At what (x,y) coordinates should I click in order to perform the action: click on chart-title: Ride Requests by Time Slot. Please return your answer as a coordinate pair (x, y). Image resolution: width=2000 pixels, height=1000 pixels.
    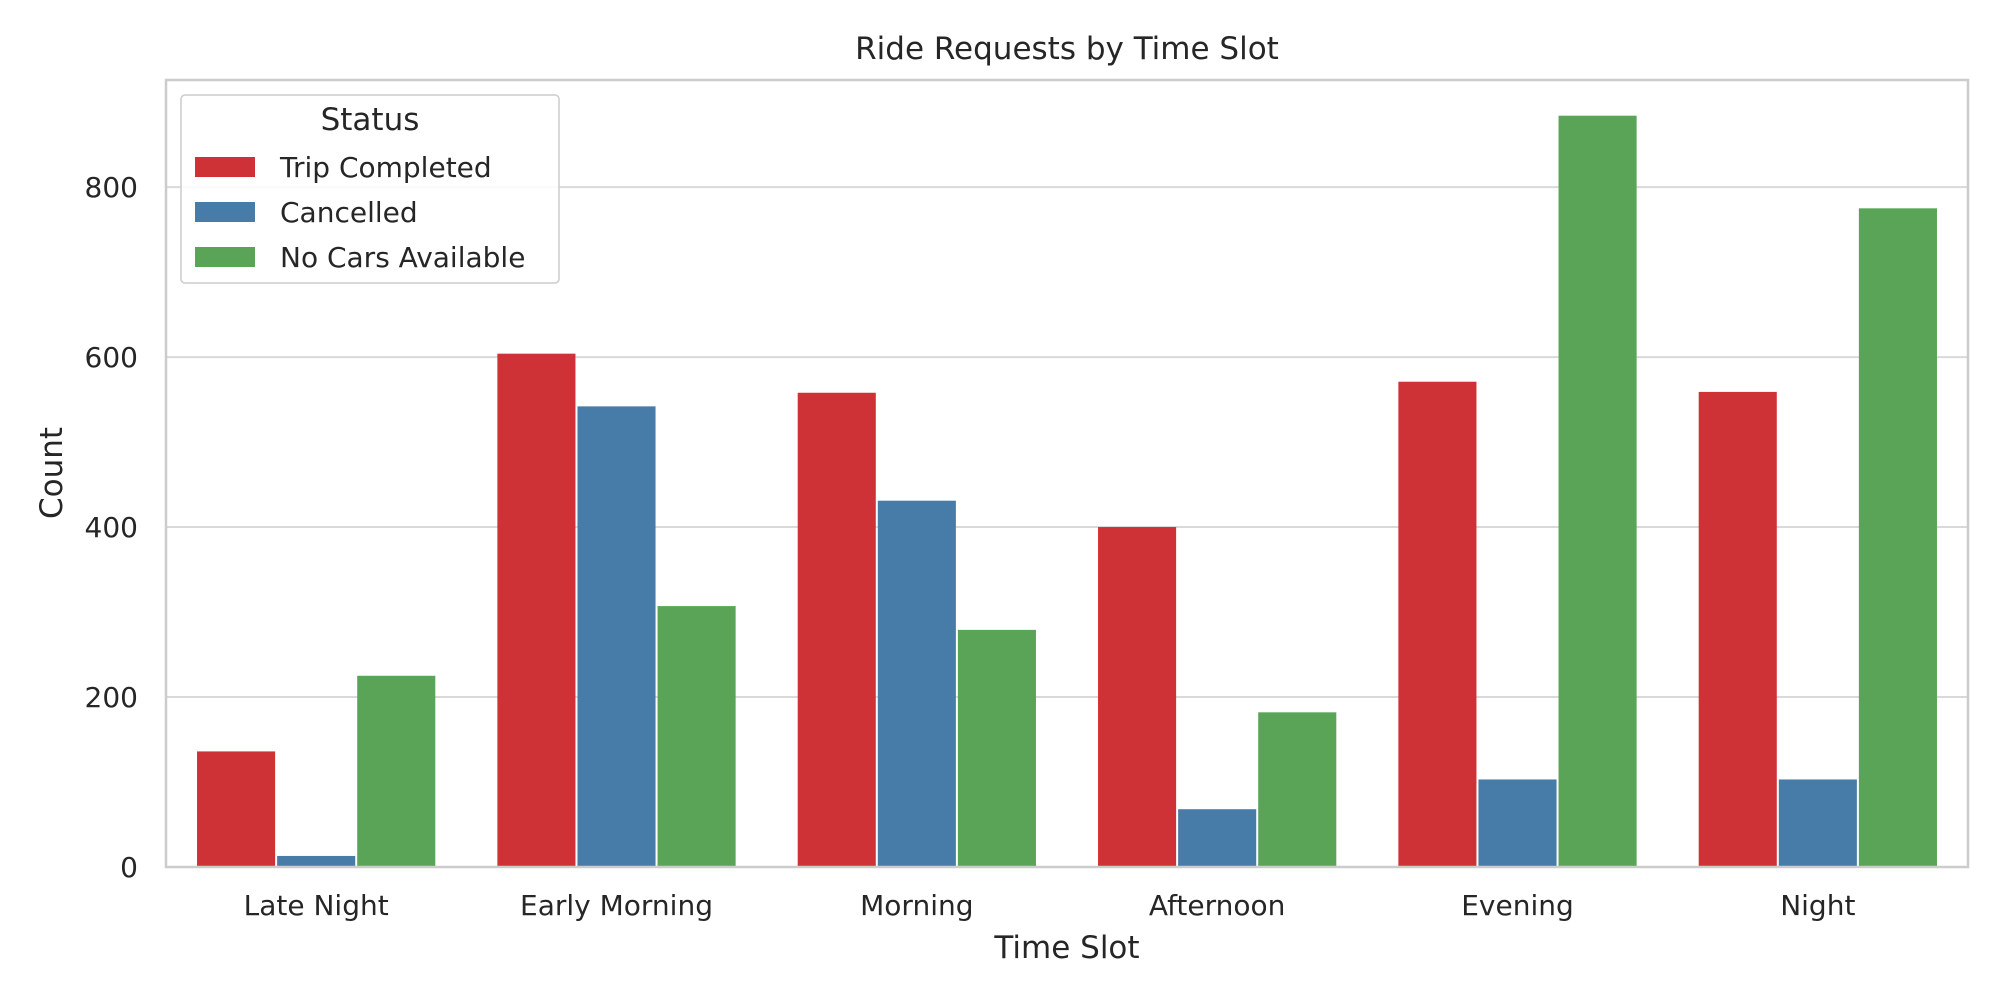
    Looking at the image, I should click on (1067, 49).